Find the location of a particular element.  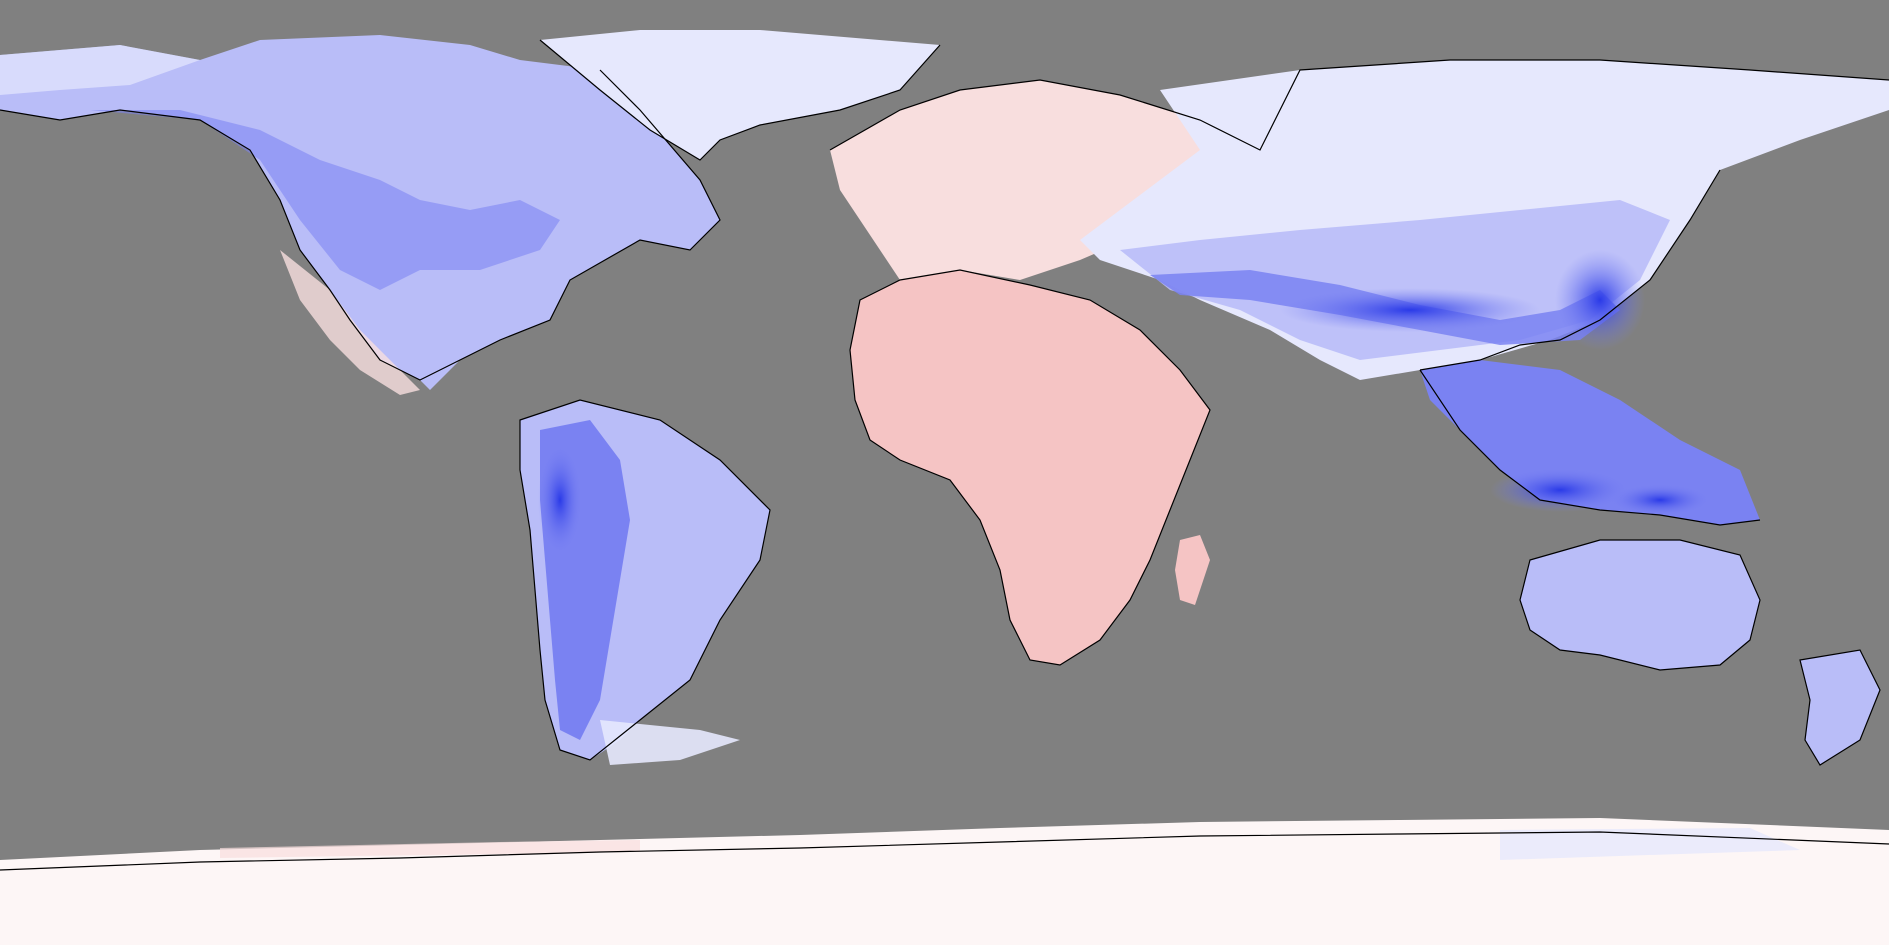

south-america is located at coordinates (645, 582).